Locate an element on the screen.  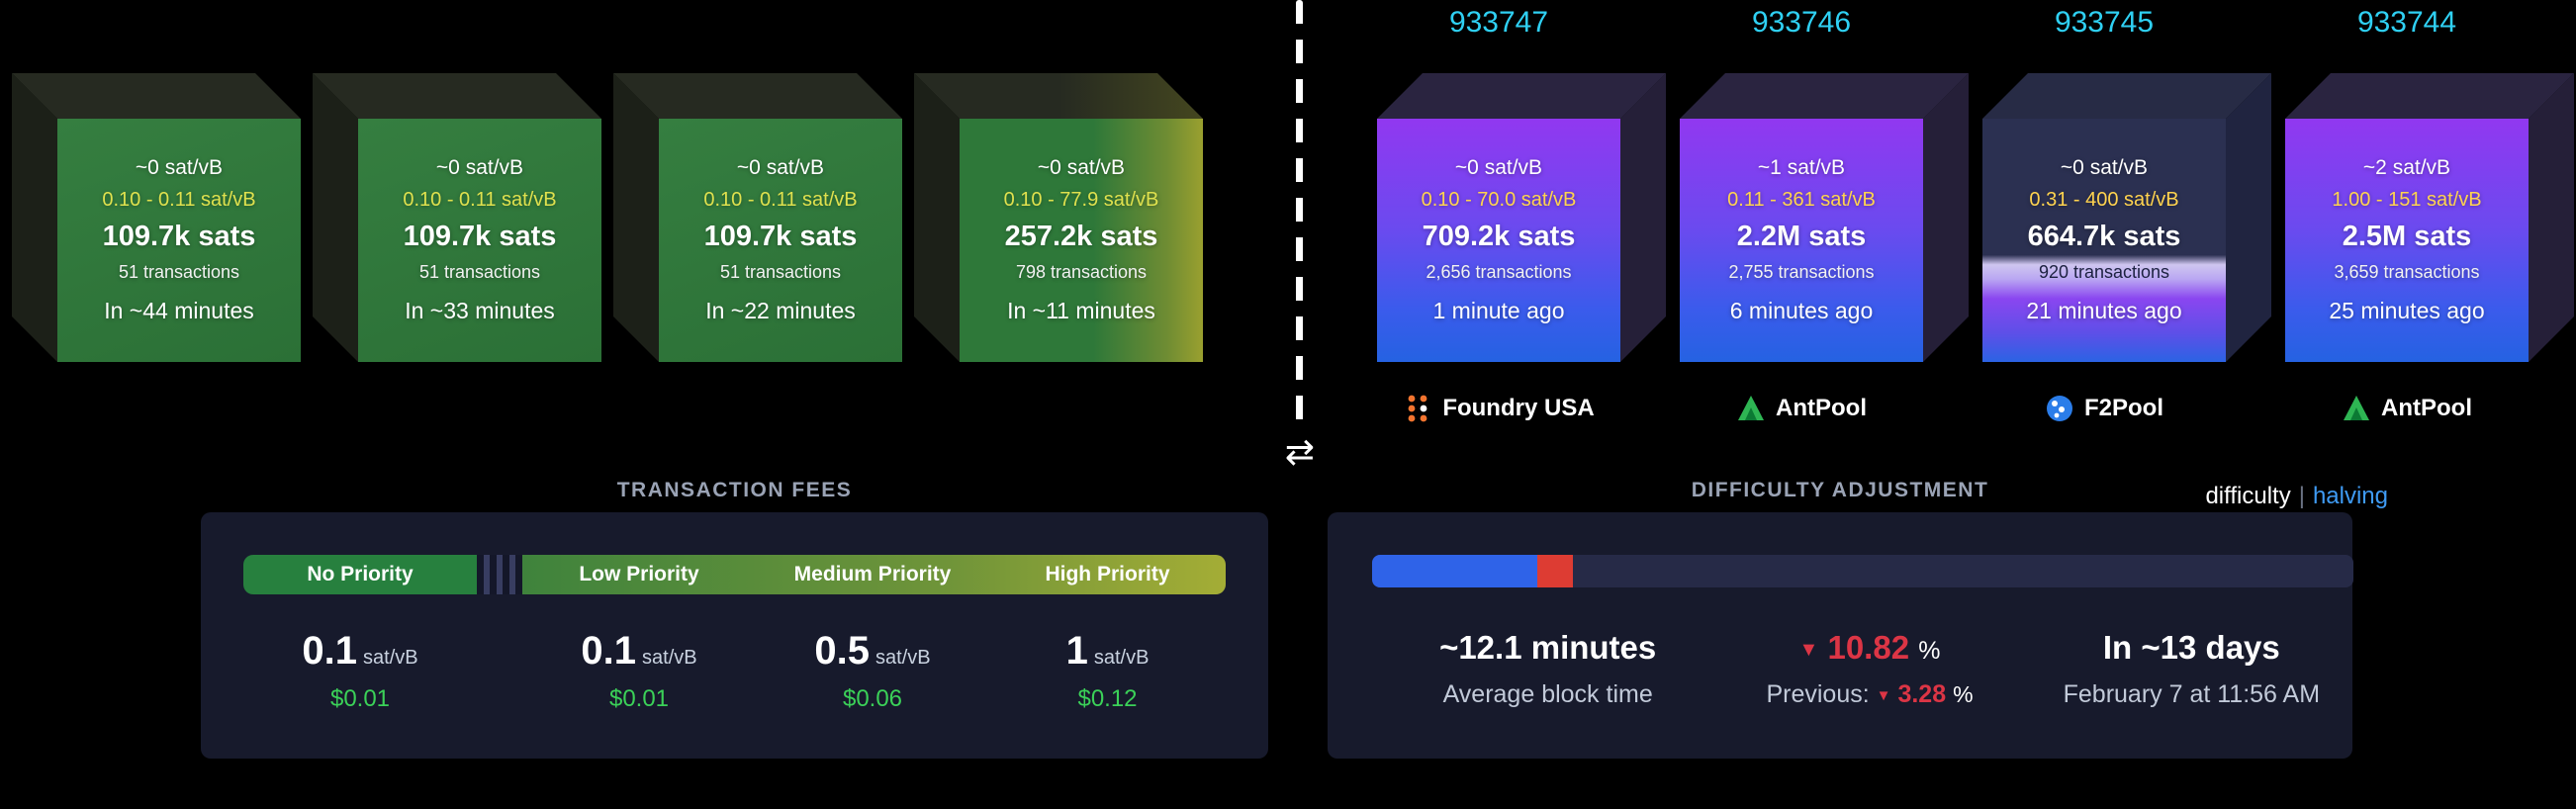
previous-change-value: 3.28 is located at coordinates (1922, 694).